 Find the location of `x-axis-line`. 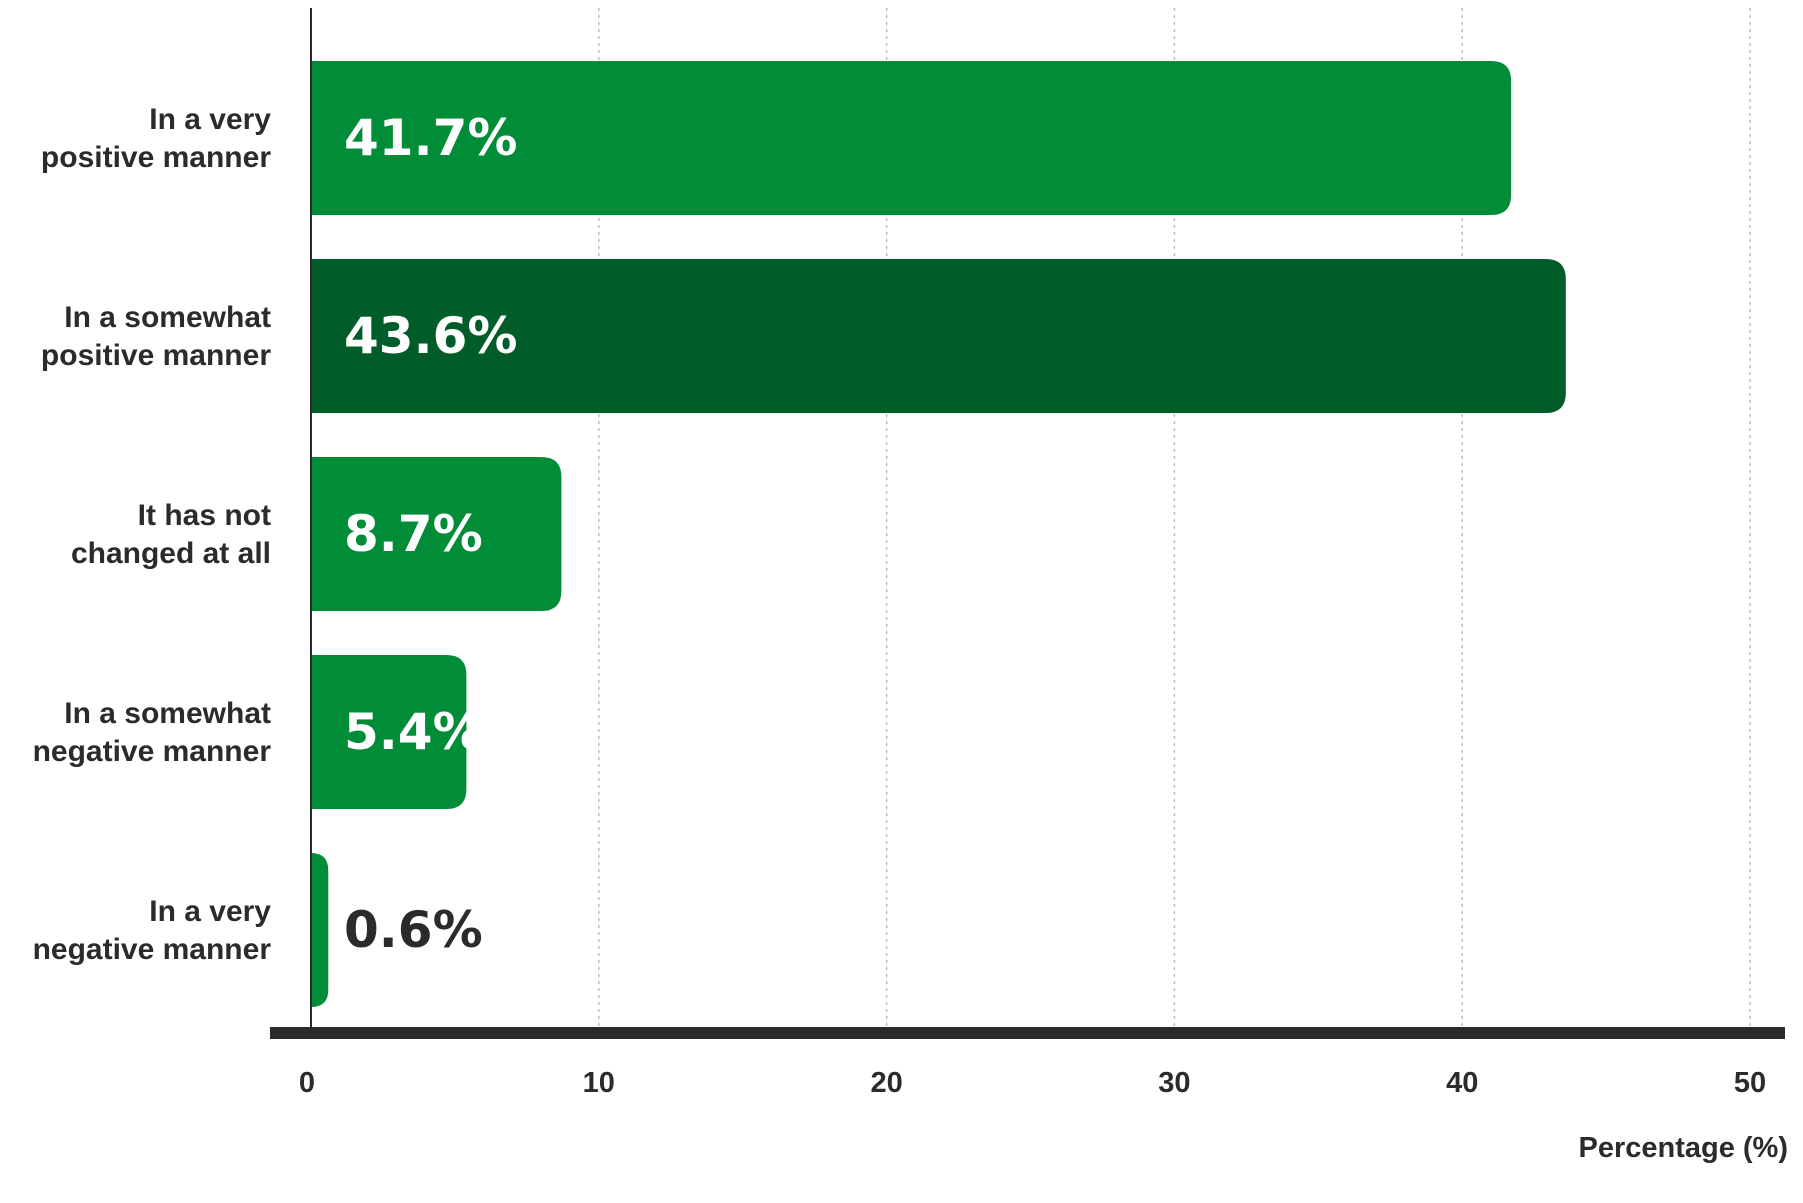

x-axis-line is located at coordinates (1027, 1033).